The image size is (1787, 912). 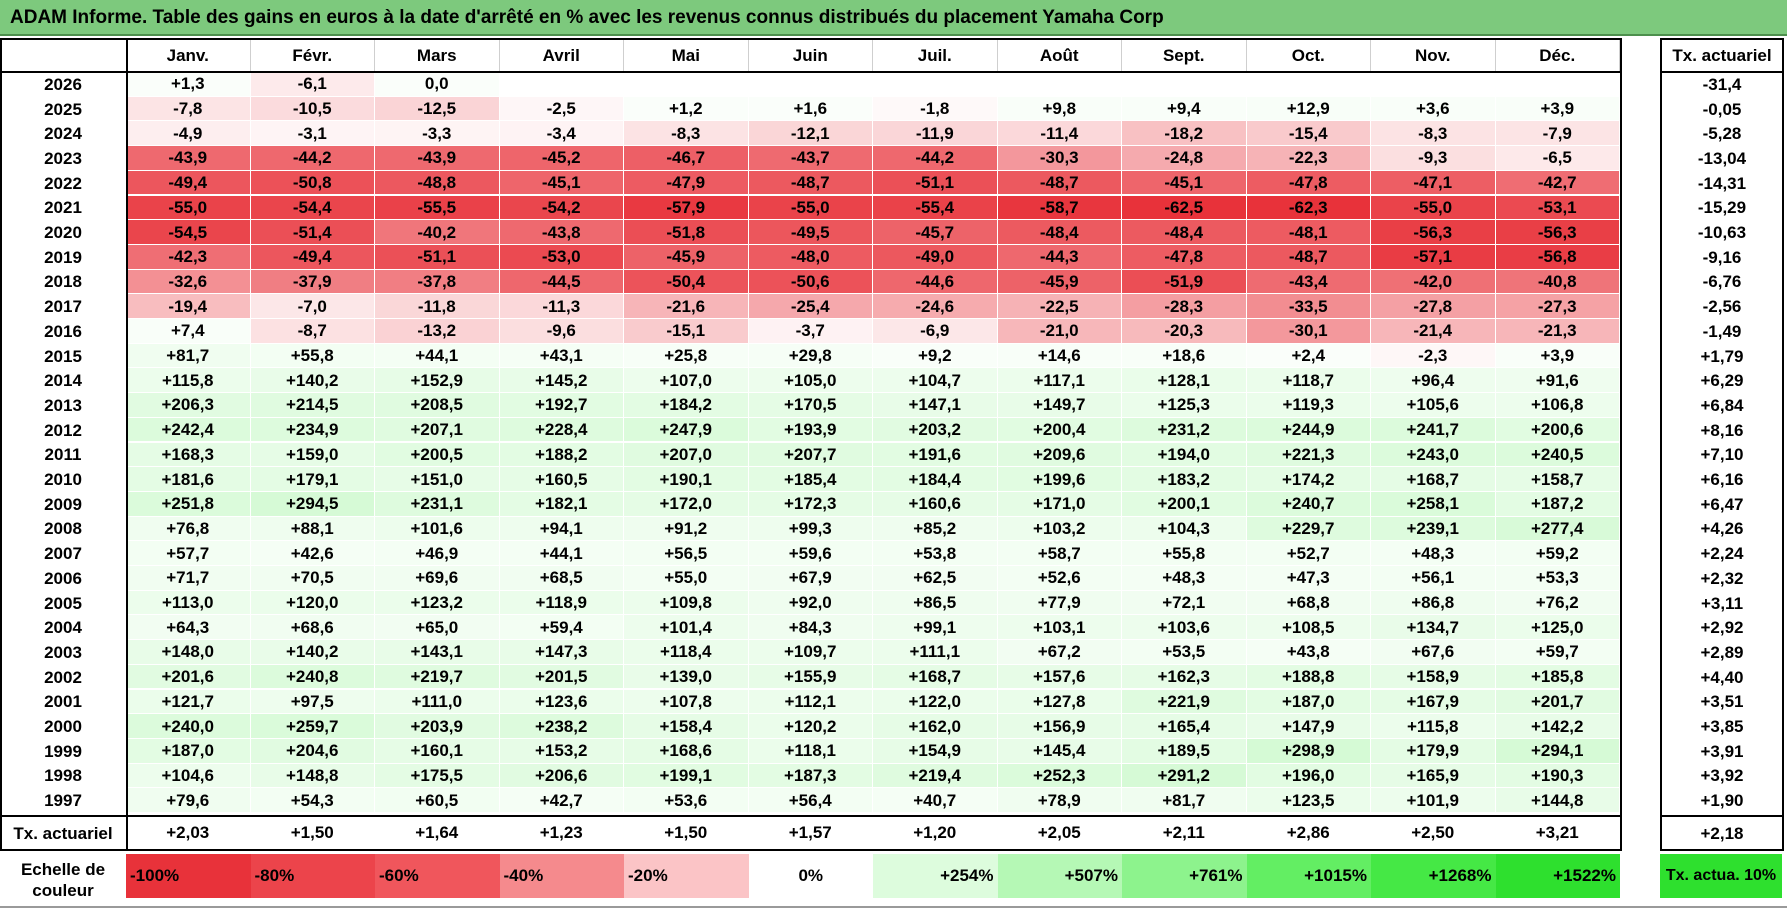 I want to click on value-cell: +84,3, so click(x=810, y=628).